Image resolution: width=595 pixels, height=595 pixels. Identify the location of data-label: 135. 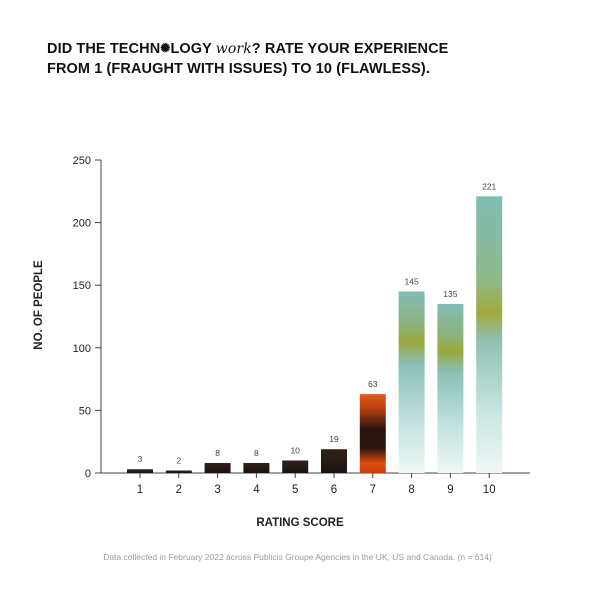
(450, 294).